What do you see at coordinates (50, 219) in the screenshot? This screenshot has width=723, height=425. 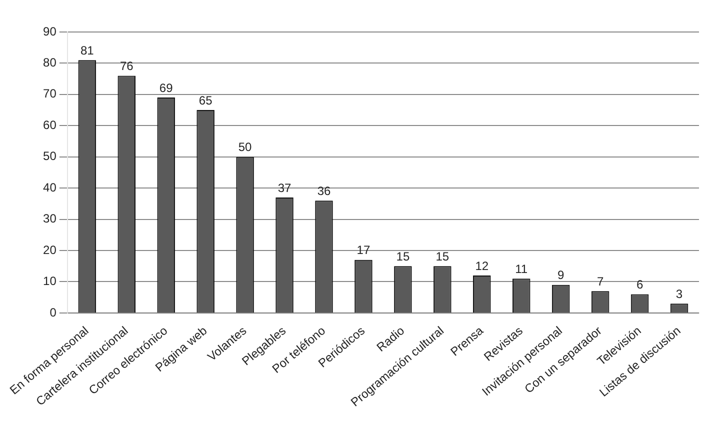 I see `y-tick-label: 30` at bounding box center [50, 219].